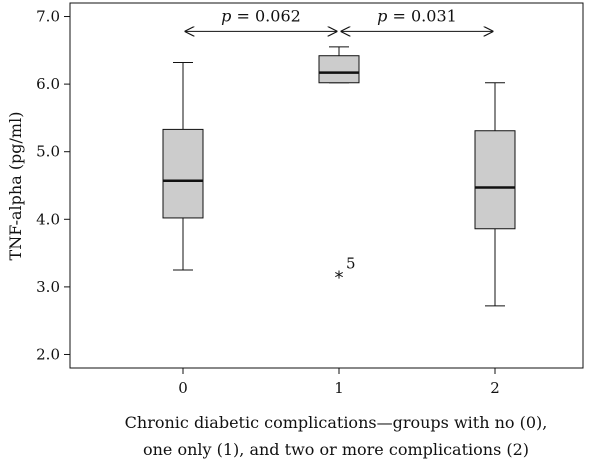 The height and width of the screenshot is (465, 600). I want to click on x-tick-label-1: 1, so click(339, 388).